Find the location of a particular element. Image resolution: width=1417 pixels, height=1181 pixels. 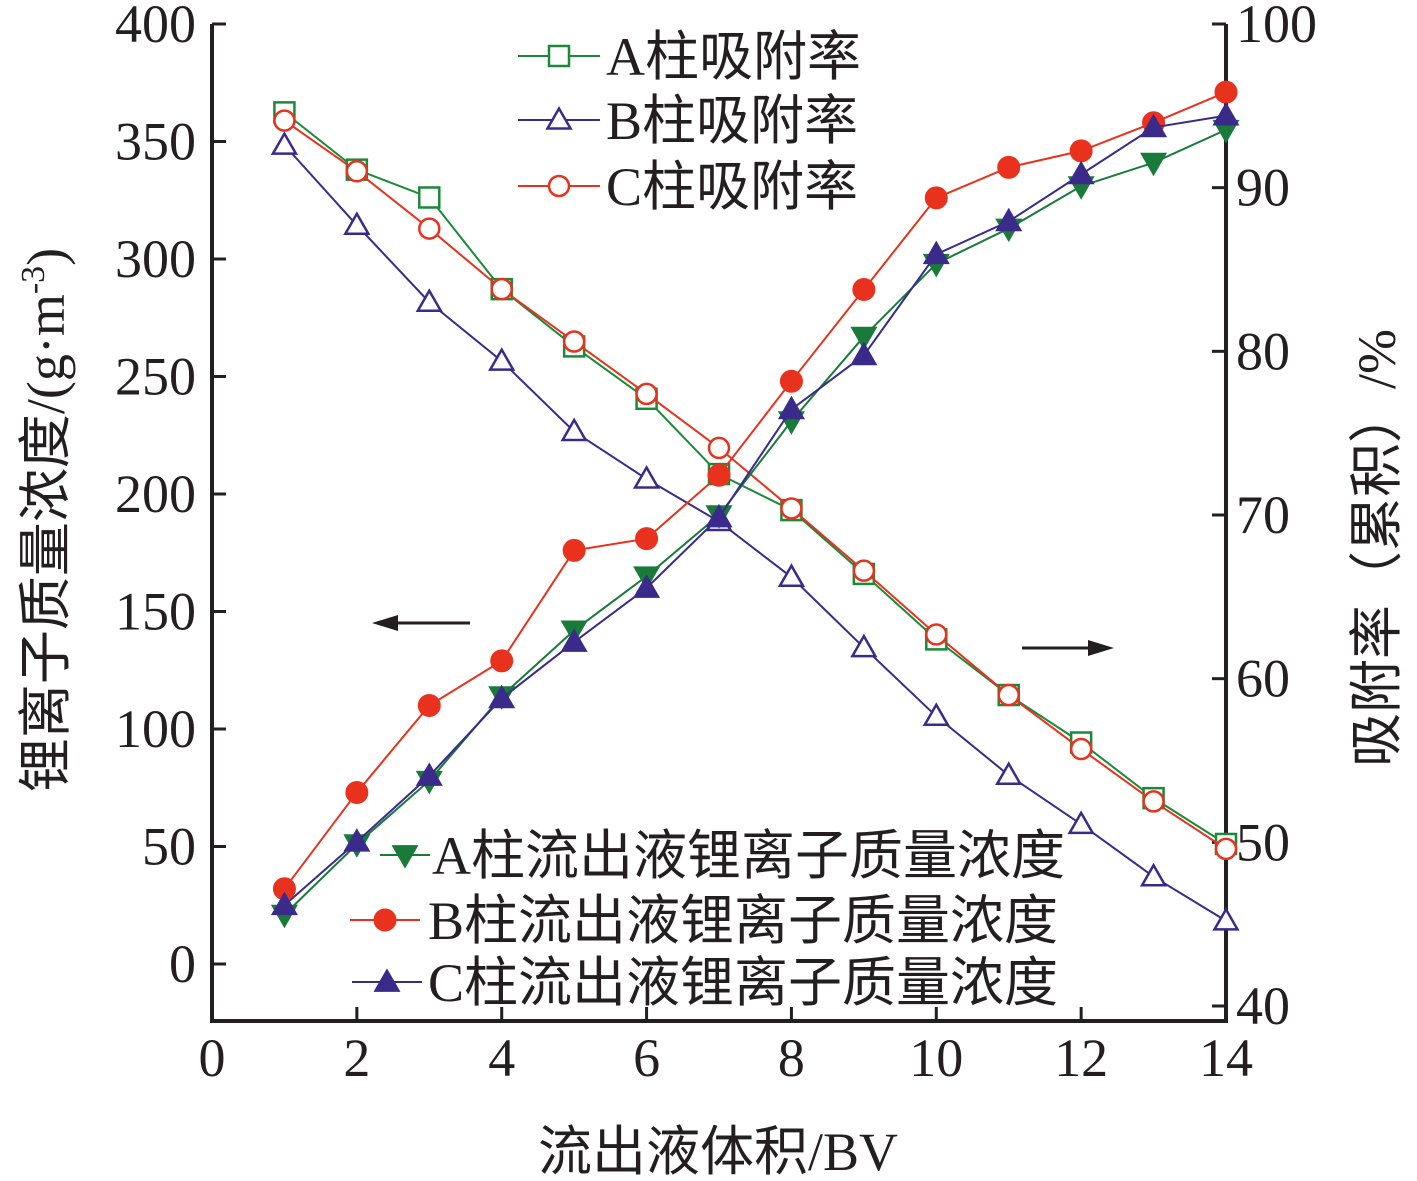

legend-item-top: C柱吸附率 is located at coordinates (688, 187).